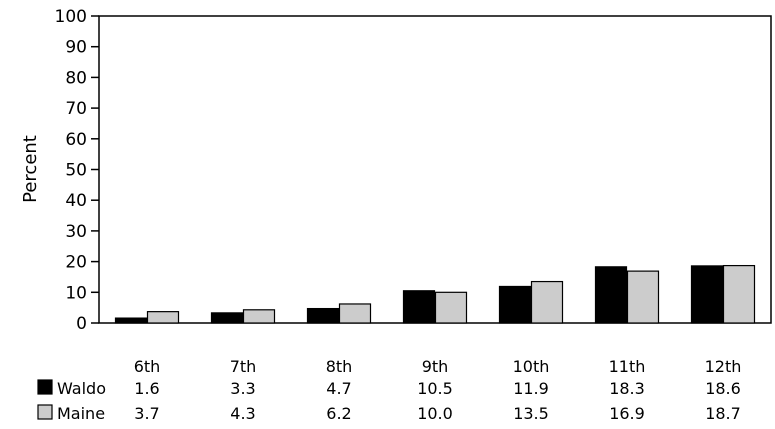 The height and width of the screenshot is (429, 775). I want to click on data-label-maine: 16.9, so click(627, 413).